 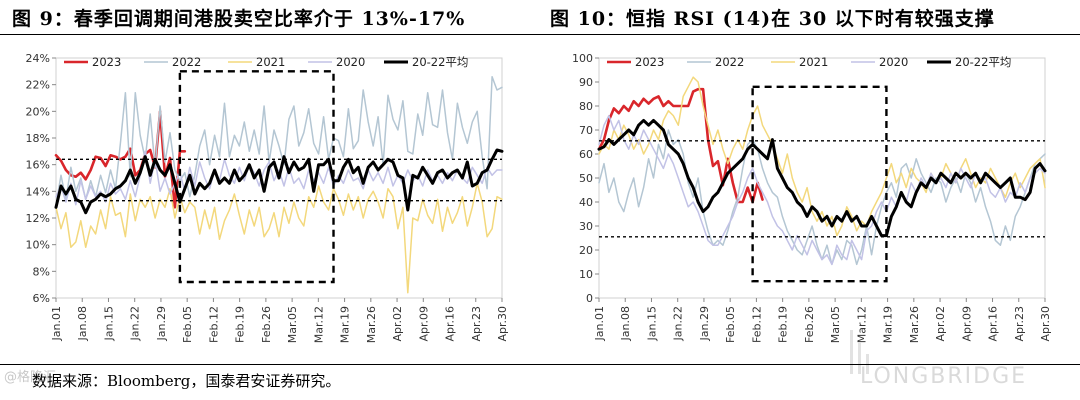 I want to click on right-x-tick-label: Feb.19, so click(x=783, y=324).